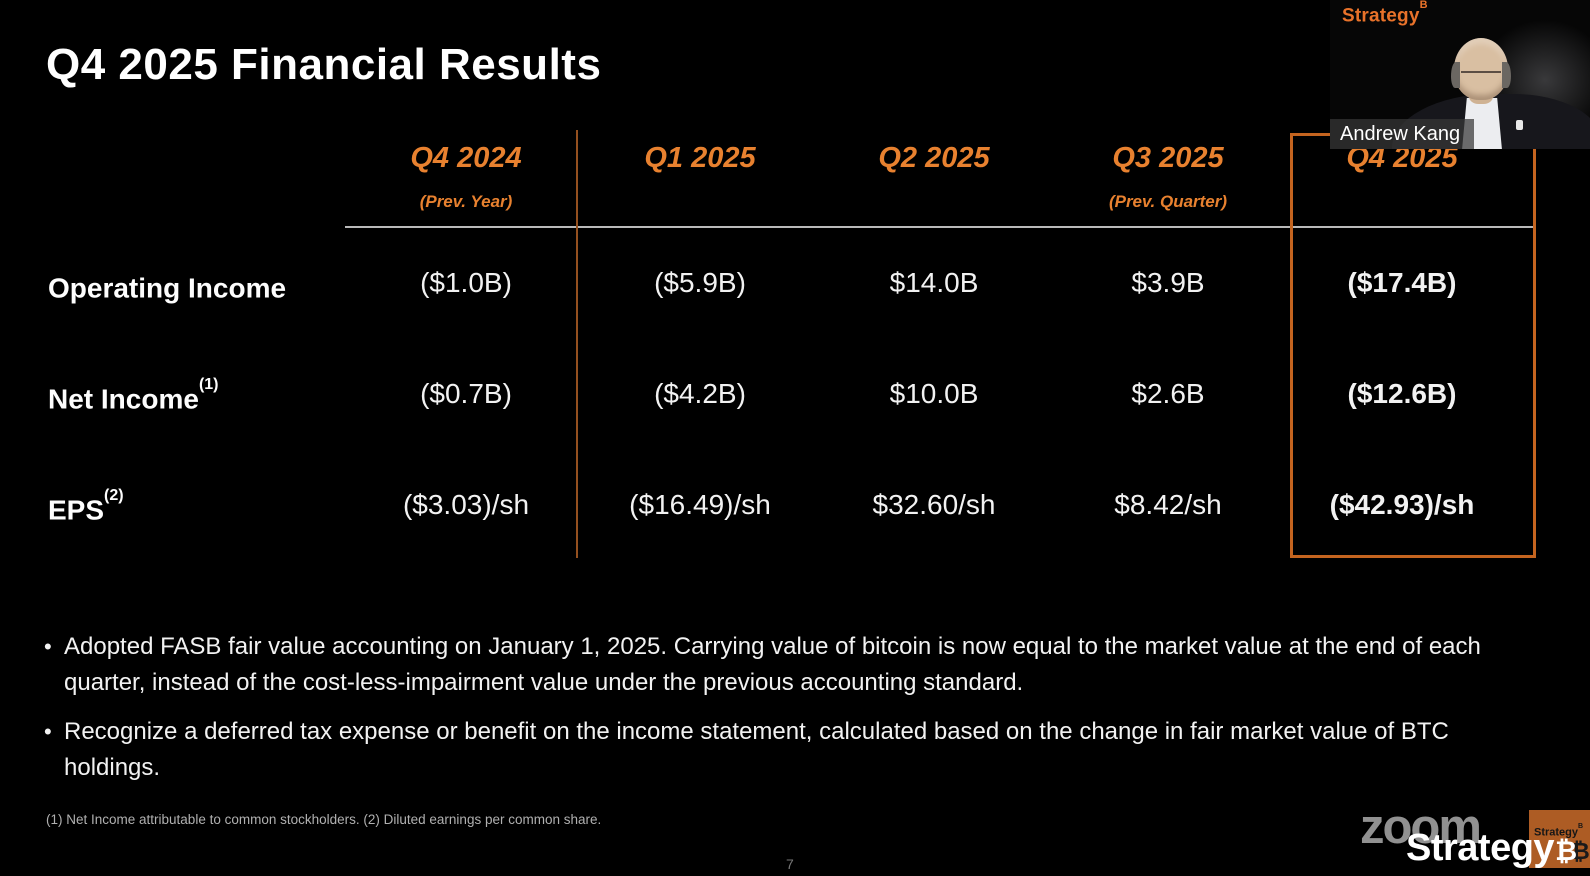 This screenshot has height=876, width=1590. Describe the element at coordinates (934, 282) in the screenshot. I see `table-cell: $14.0B` at that location.